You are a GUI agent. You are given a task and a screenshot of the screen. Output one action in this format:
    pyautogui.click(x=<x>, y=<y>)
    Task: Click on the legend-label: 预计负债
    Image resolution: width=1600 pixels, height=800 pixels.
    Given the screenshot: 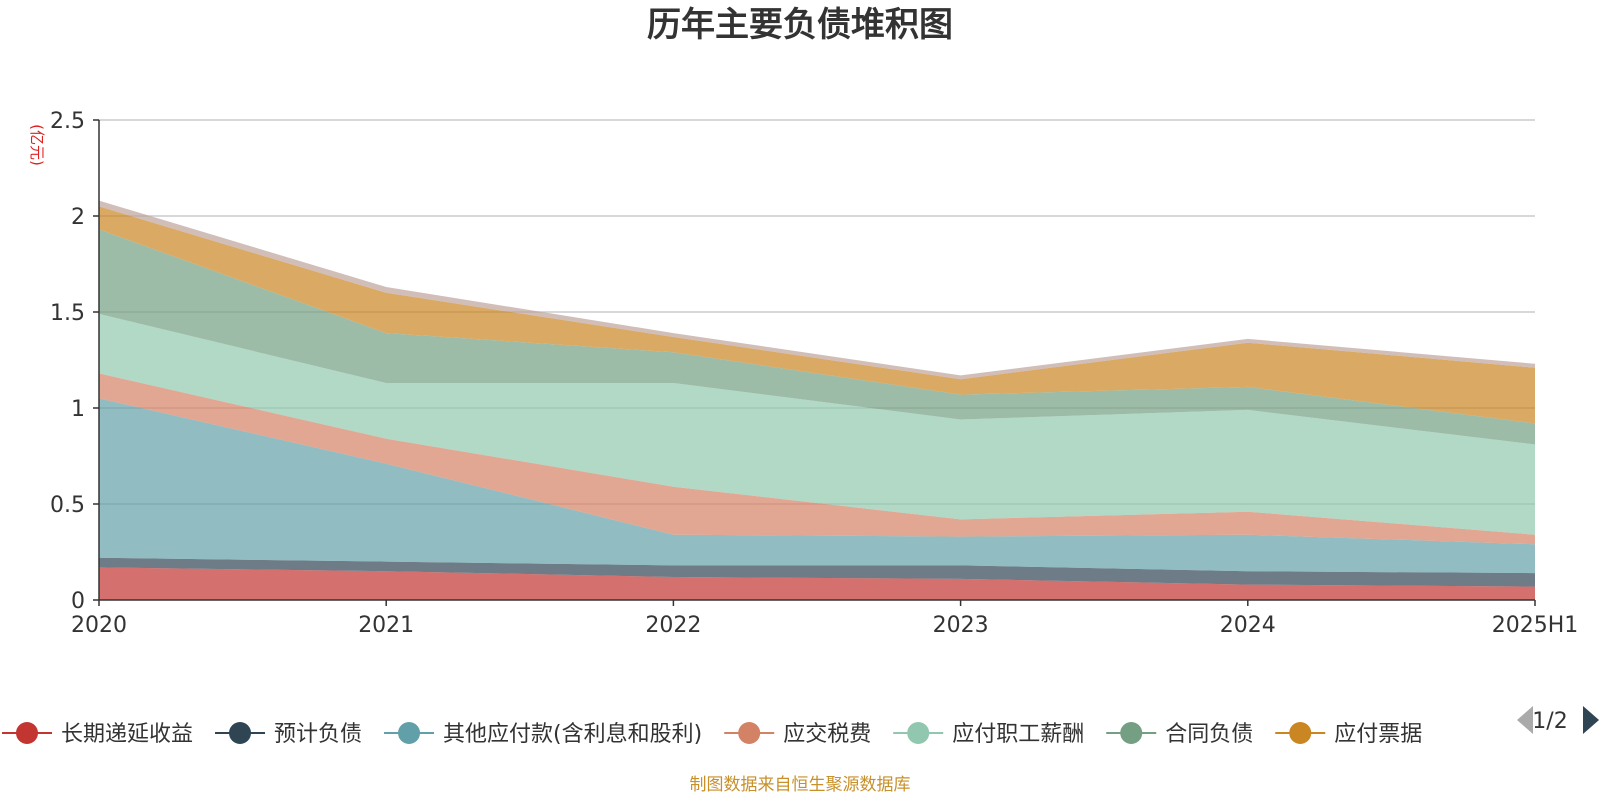 What is the action you would take?
    pyautogui.click(x=318, y=734)
    